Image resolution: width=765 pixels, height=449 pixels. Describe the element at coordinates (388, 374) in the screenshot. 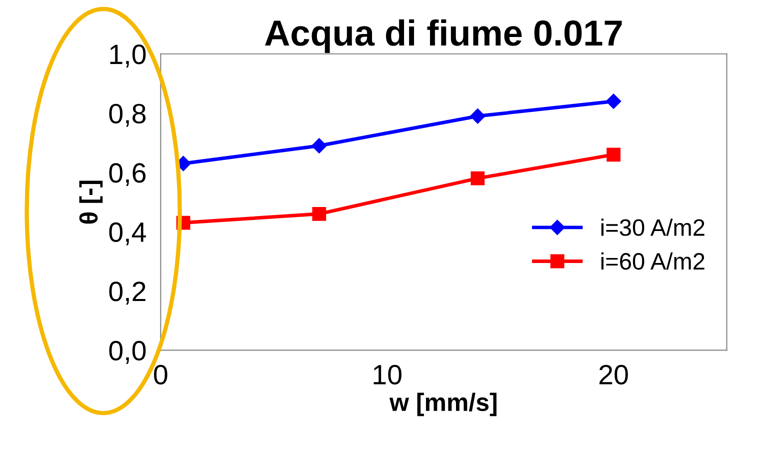

I see `x-tick-label: 10` at that location.